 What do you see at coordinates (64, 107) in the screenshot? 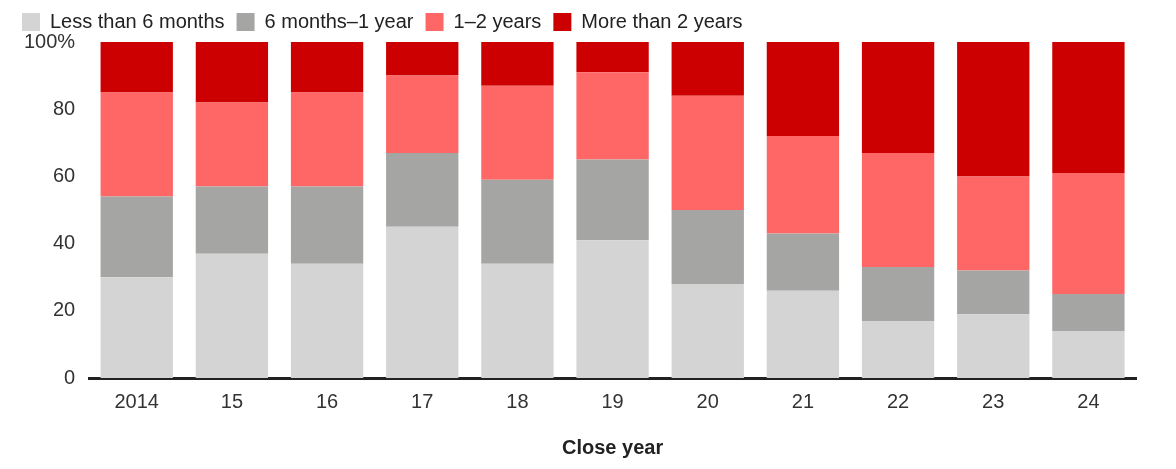
I see `y-tick-label: 80` at bounding box center [64, 107].